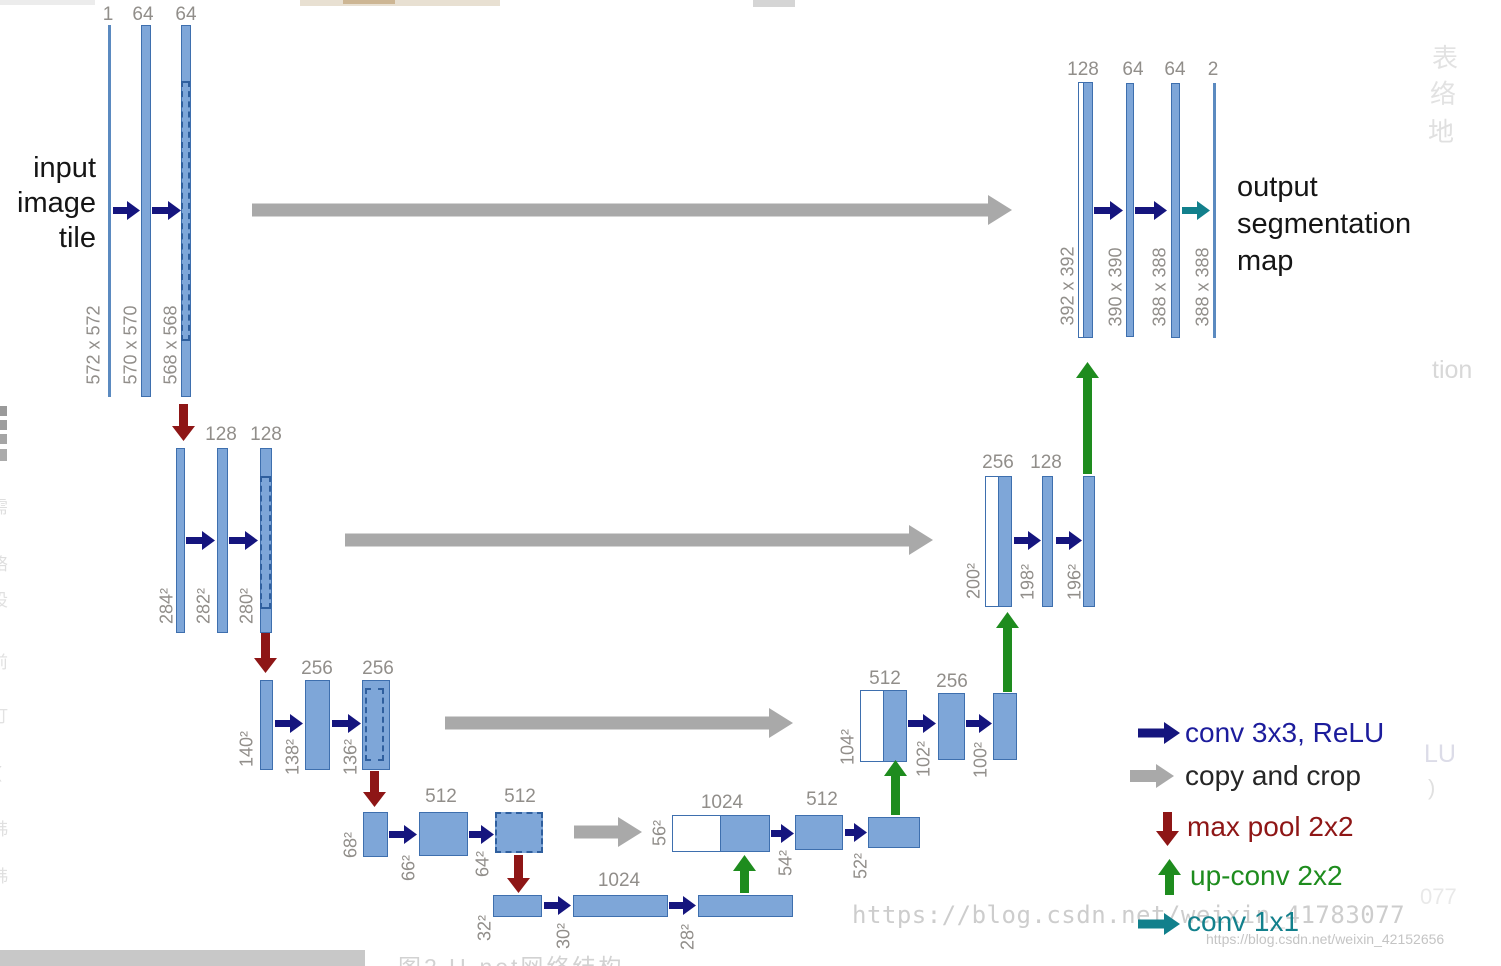  I want to click on output-segmentation-map-label: output segmentation map, so click(1324, 224).